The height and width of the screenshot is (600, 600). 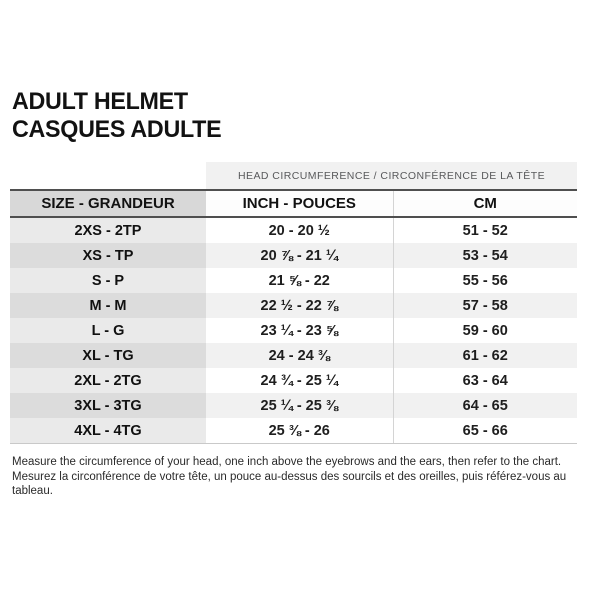 I want to click on inch-cell: 20 ⅞ - 21 ¼, so click(x=299, y=255).